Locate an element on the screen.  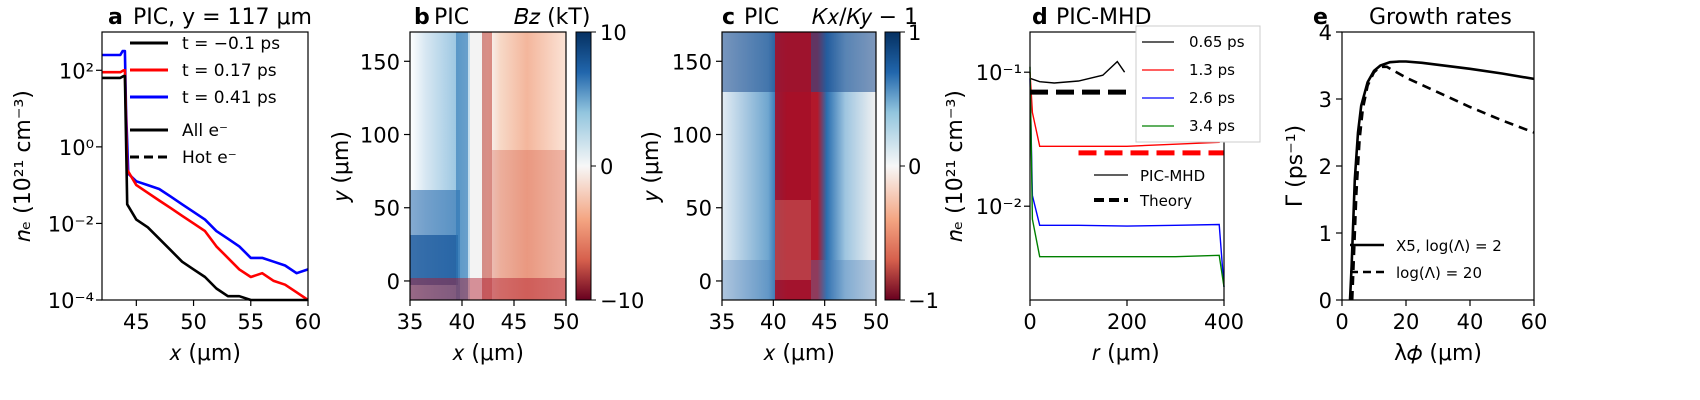
legend-label: All e⁻ is located at coordinates (205, 131).